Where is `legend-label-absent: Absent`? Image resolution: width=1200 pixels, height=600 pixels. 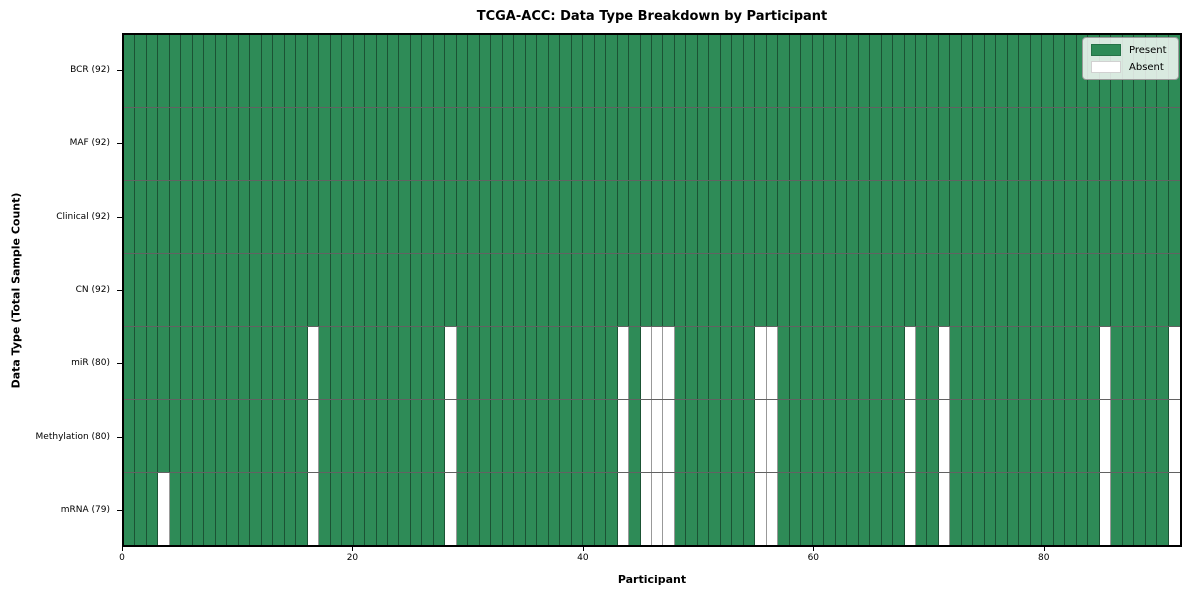
legend-label-absent: Absent is located at coordinates (1146, 67).